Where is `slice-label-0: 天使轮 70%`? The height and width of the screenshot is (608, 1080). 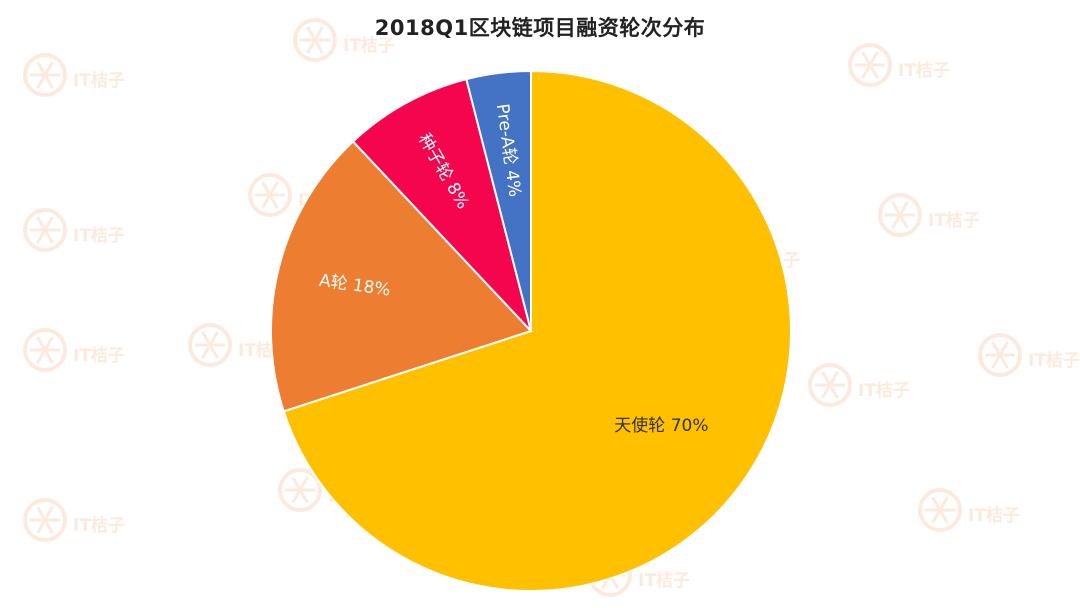
slice-label-0: 天使轮 70% is located at coordinates (661, 425).